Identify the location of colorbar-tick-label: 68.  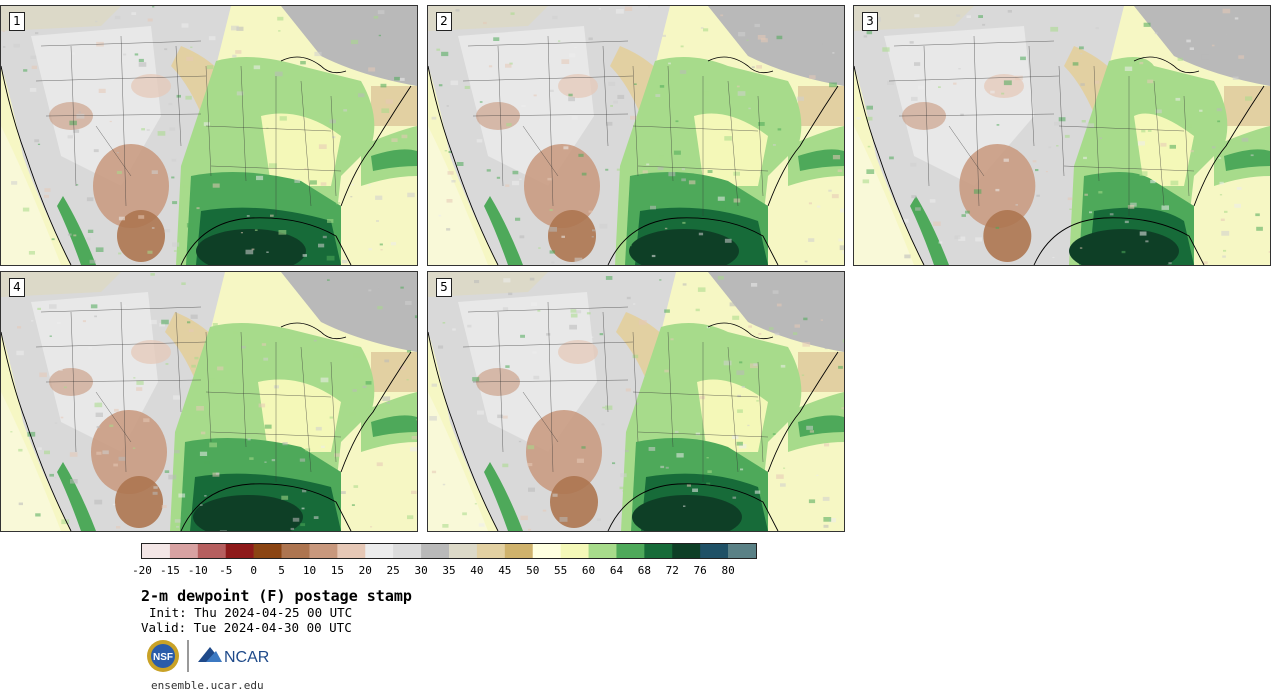
(644, 570).